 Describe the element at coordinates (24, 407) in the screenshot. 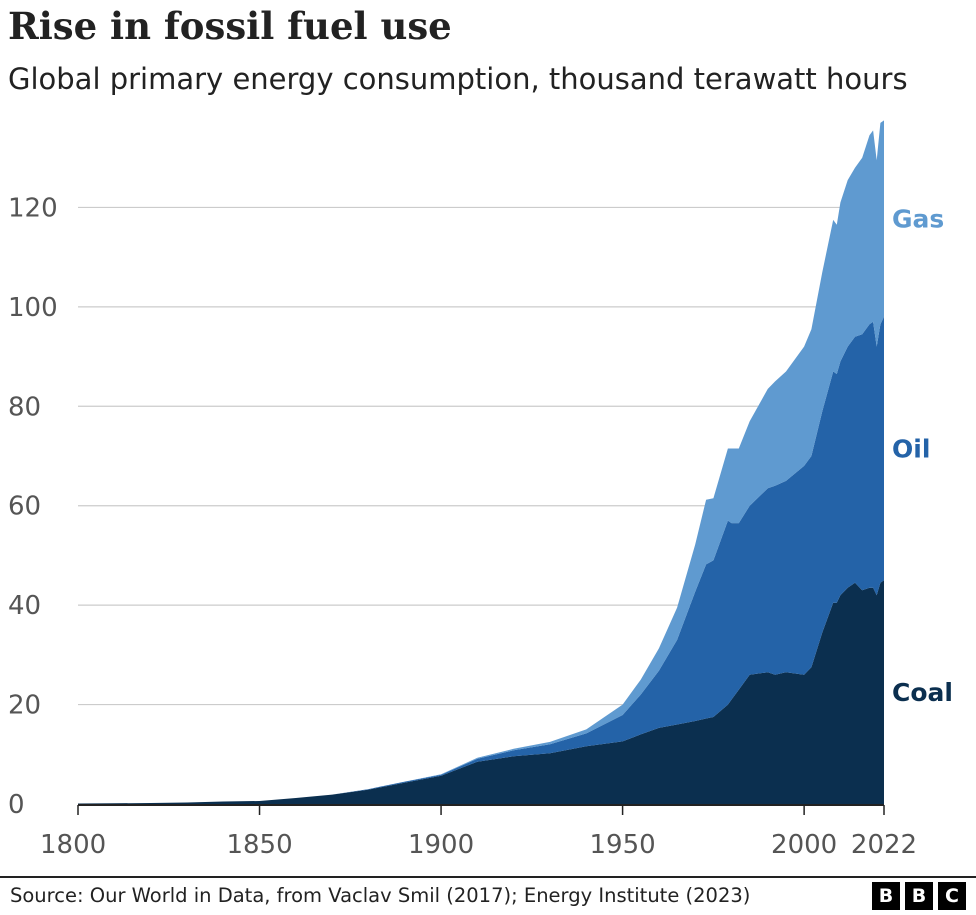

I see `y-tick-label-80: 80` at that location.